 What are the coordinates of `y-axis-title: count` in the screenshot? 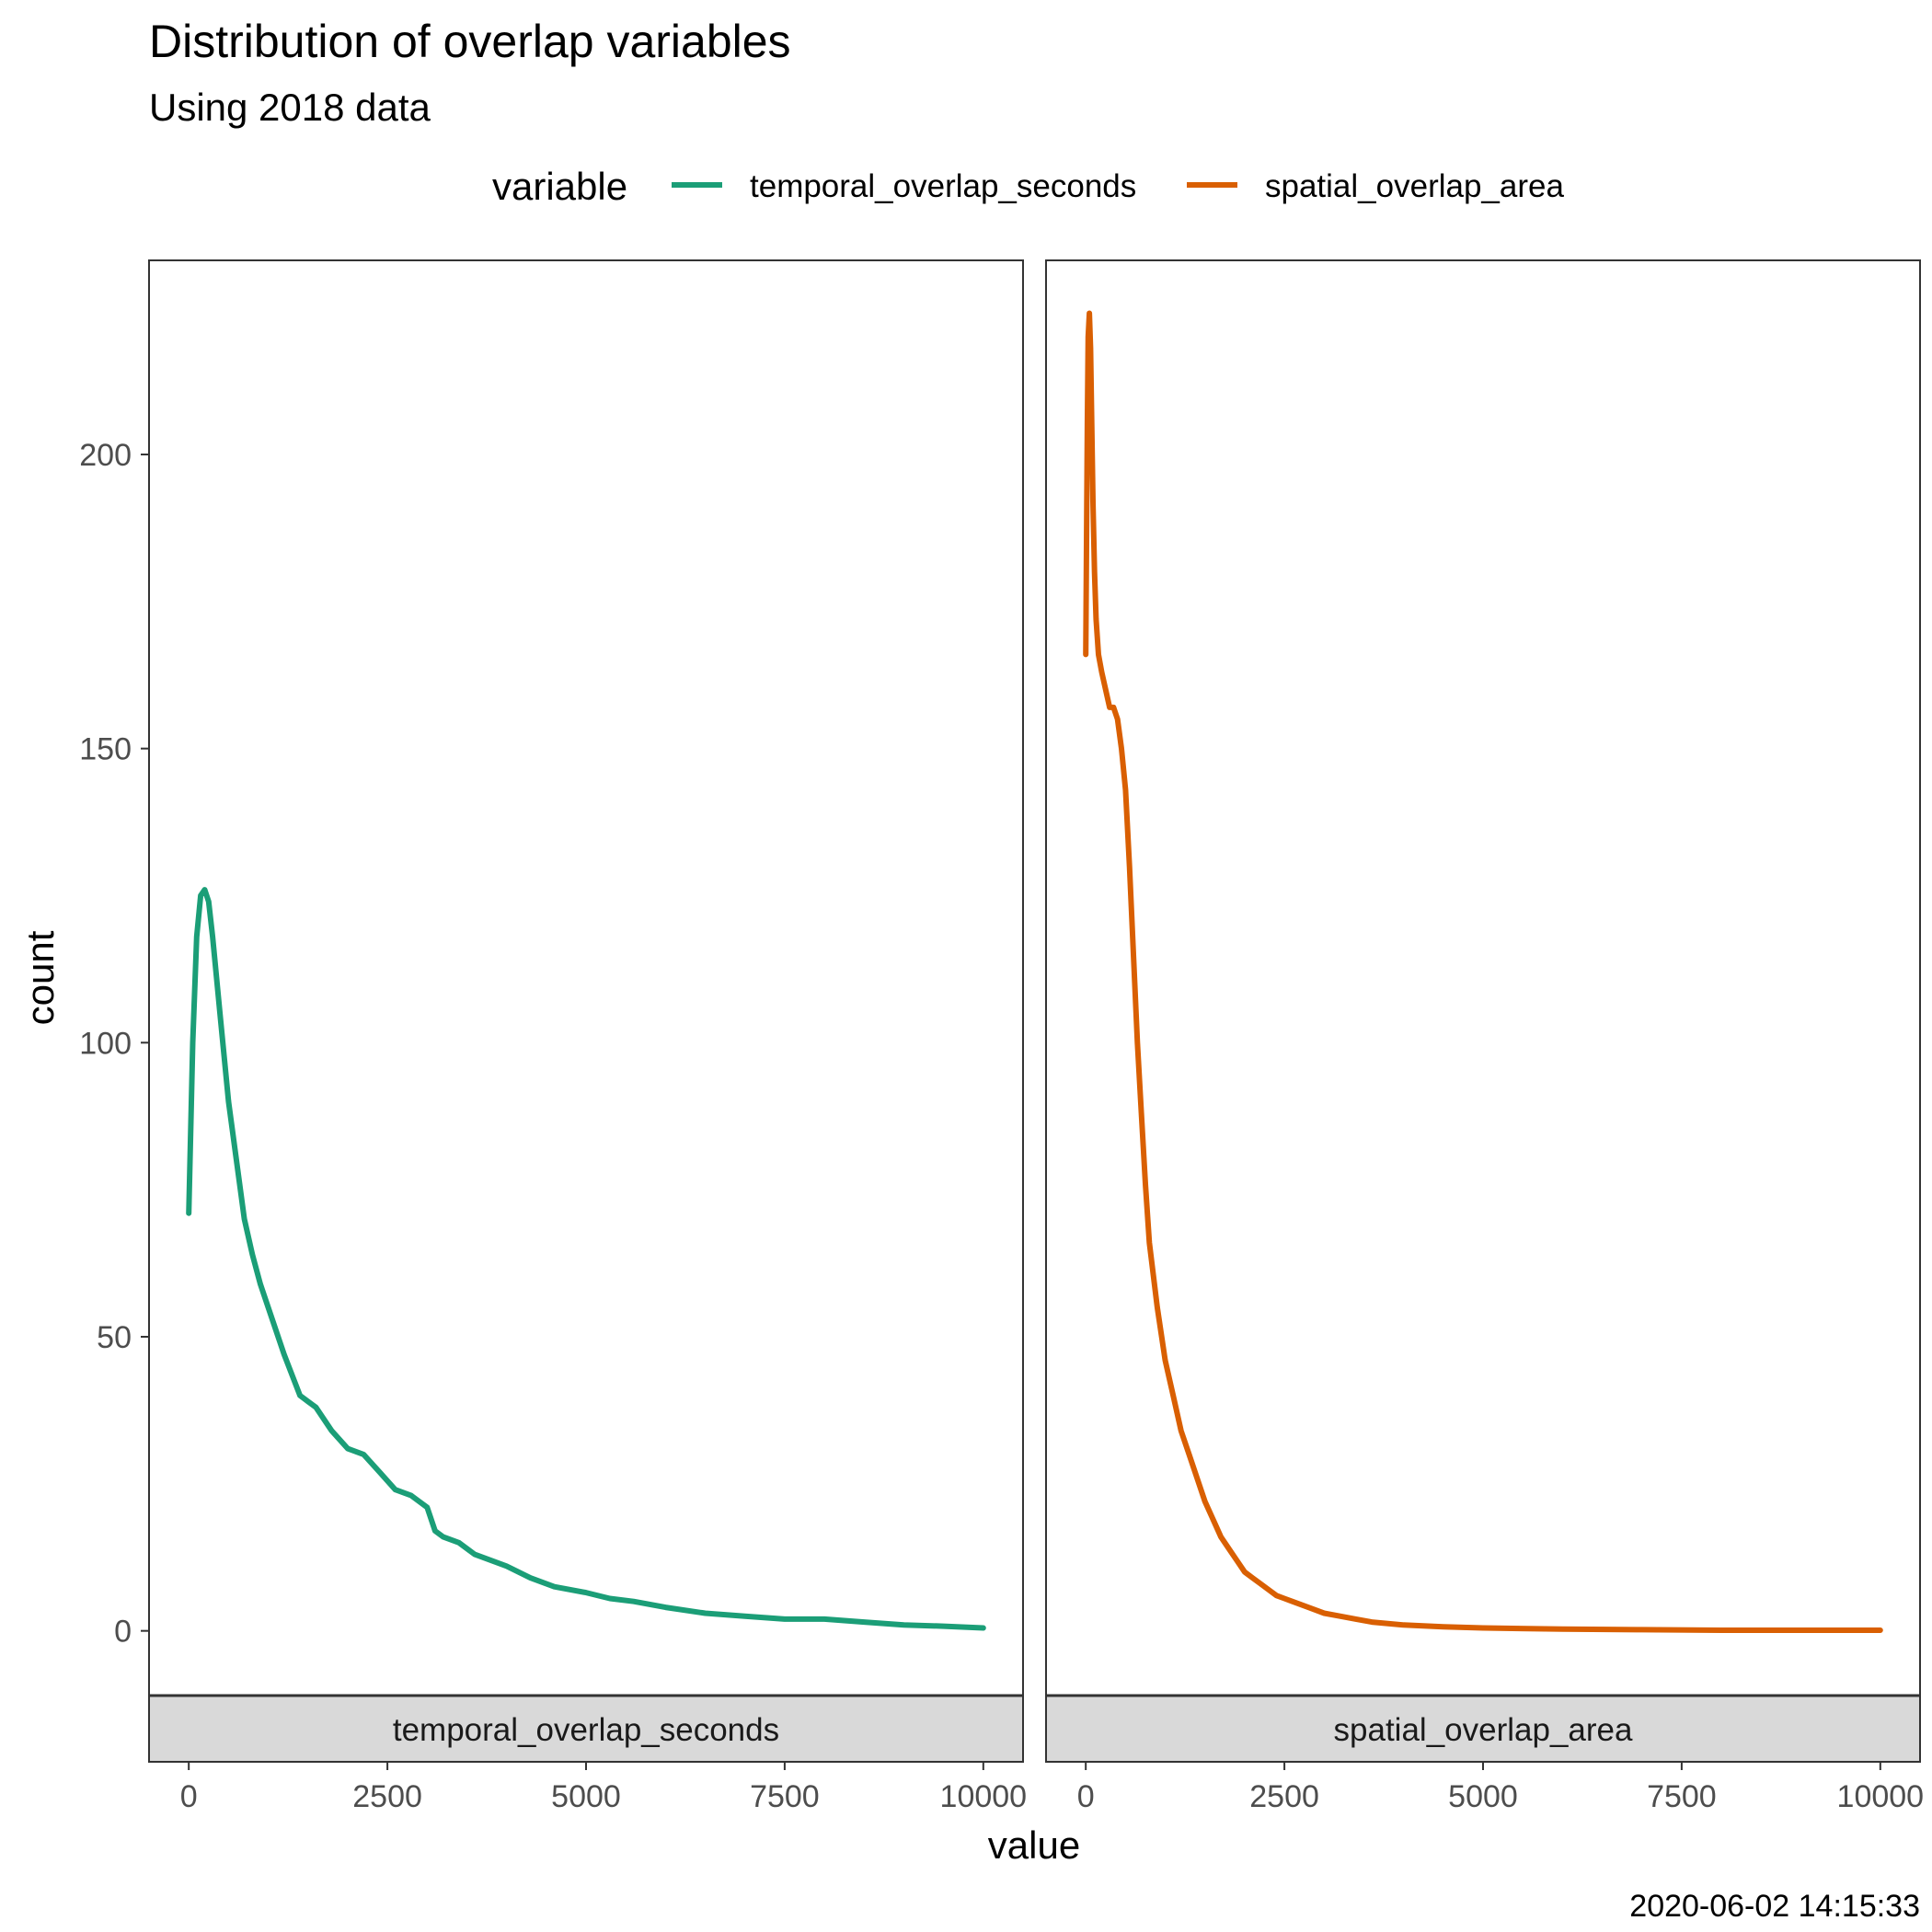 It's located at (40, 977).